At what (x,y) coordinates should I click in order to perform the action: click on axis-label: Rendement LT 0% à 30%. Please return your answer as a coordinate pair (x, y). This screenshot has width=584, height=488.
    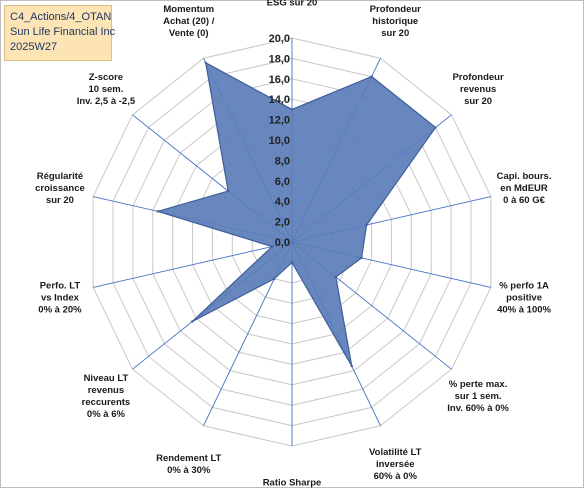
    Looking at the image, I should click on (188, 464).